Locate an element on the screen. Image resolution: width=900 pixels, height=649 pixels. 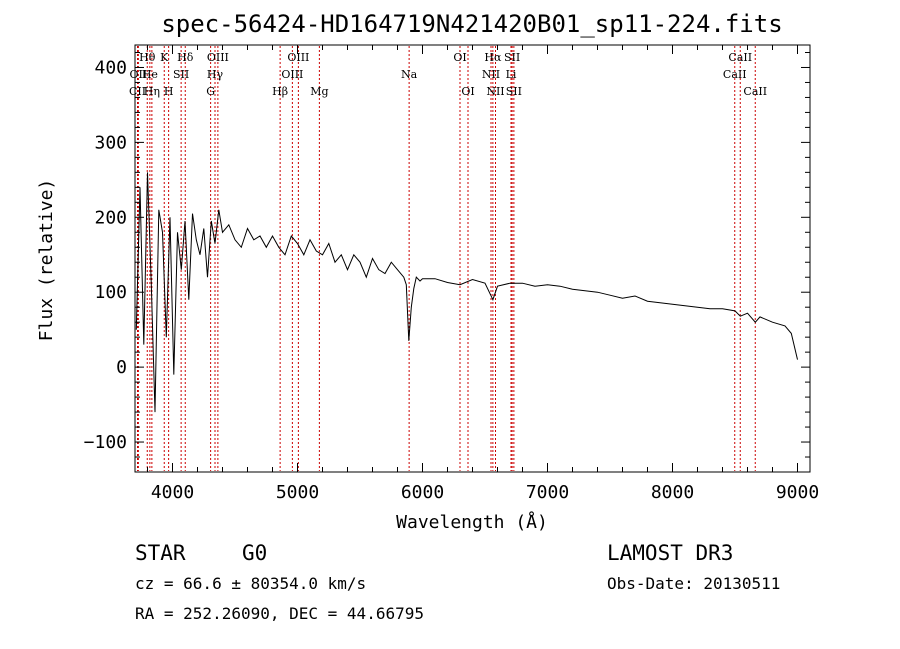
spectral-line-label: Hβ is located at coordinates (280, 91).